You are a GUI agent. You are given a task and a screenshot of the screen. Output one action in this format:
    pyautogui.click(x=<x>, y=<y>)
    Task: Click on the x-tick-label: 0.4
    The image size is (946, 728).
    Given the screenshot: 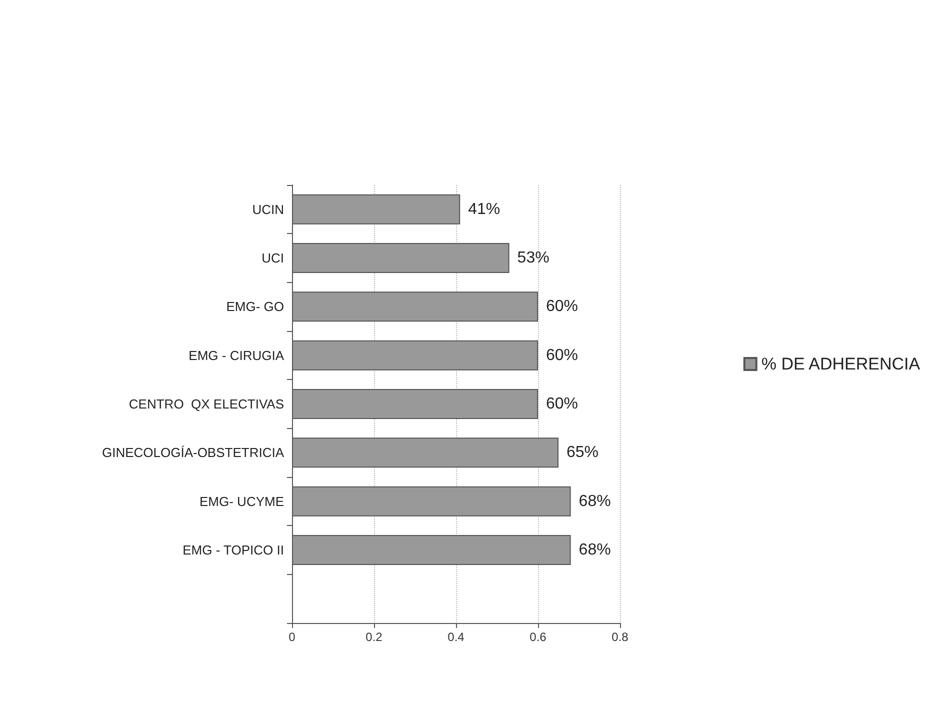 What is the action you would take?
    pyautogui.click(x=456, y=637)
    